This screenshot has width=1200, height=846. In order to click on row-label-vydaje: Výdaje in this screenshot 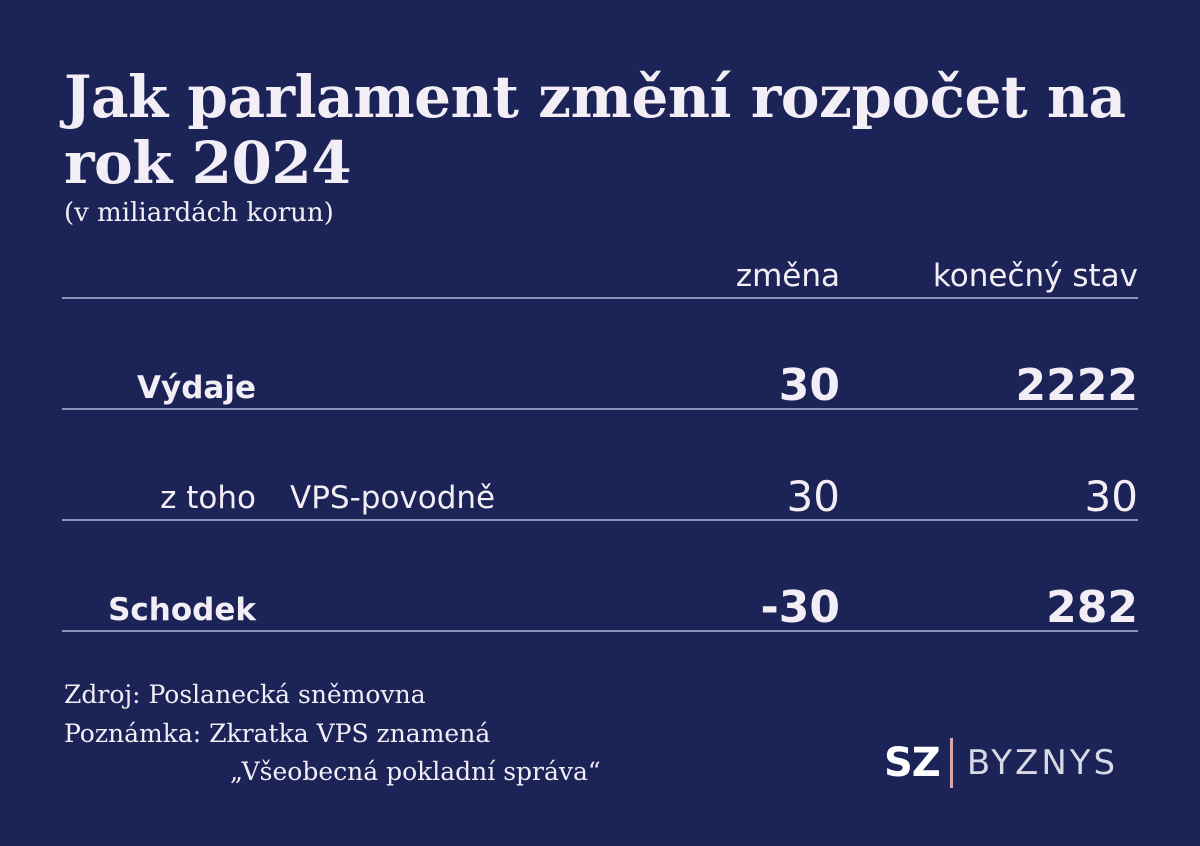, I will do `click(196, 388)`.